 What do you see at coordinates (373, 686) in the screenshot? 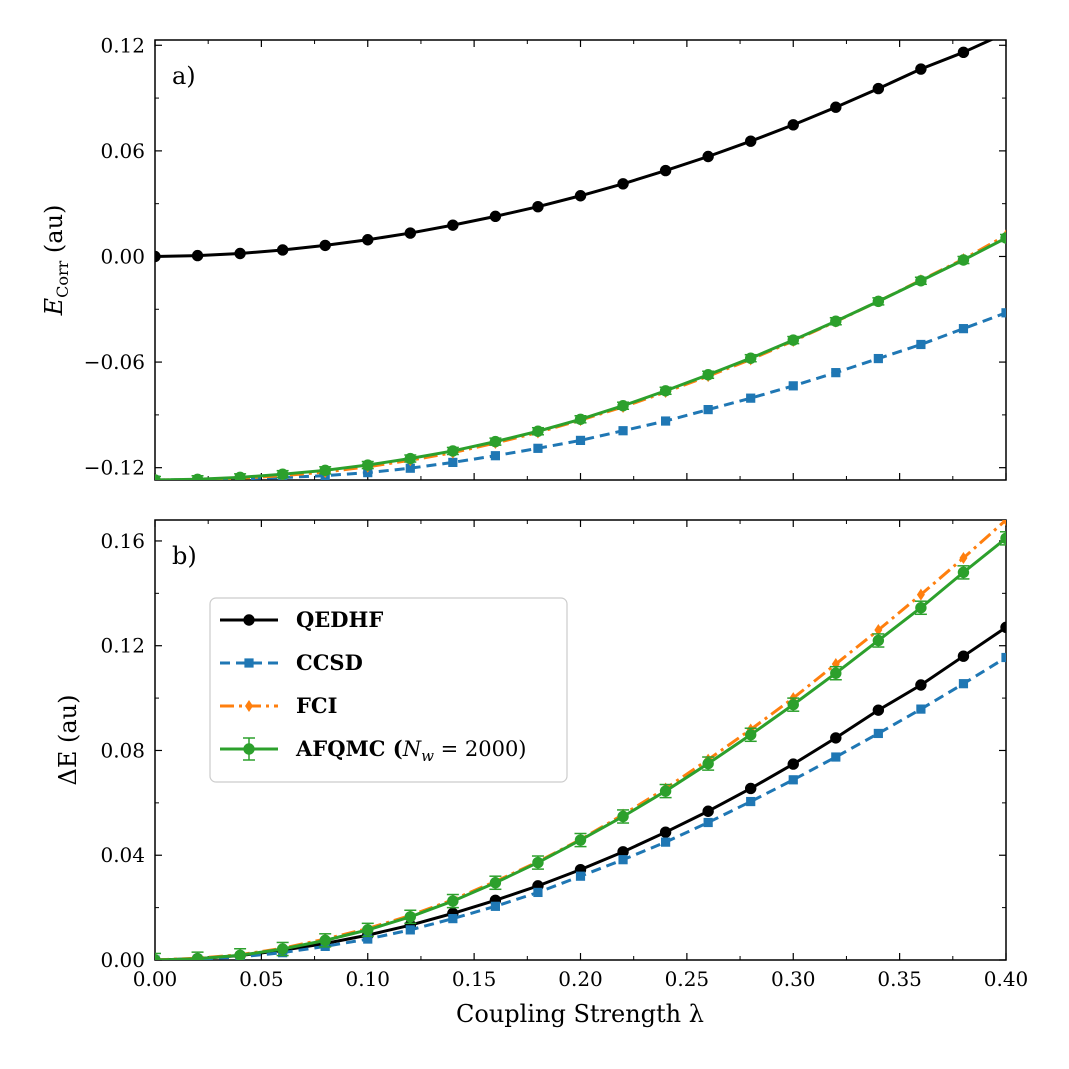
I see `legend-entries: QEDHF CCSD FCI AFQMC (Nw = 2000)` at bounding box center [373, 686].